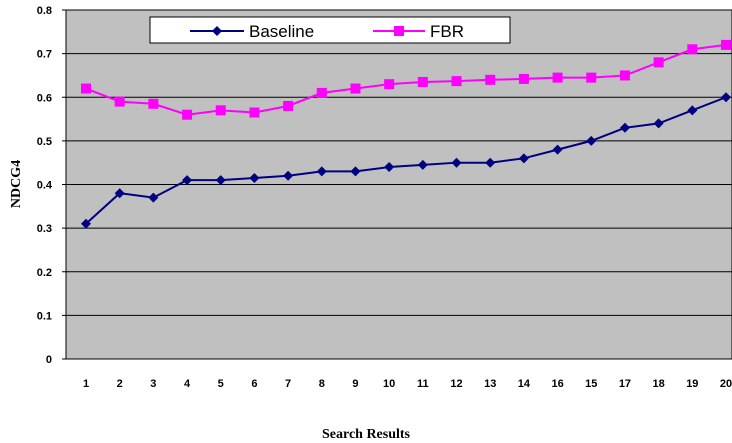 This screenshot has width=732, height=443. I want to click on x-tick-label: 6, so click(254, 384).